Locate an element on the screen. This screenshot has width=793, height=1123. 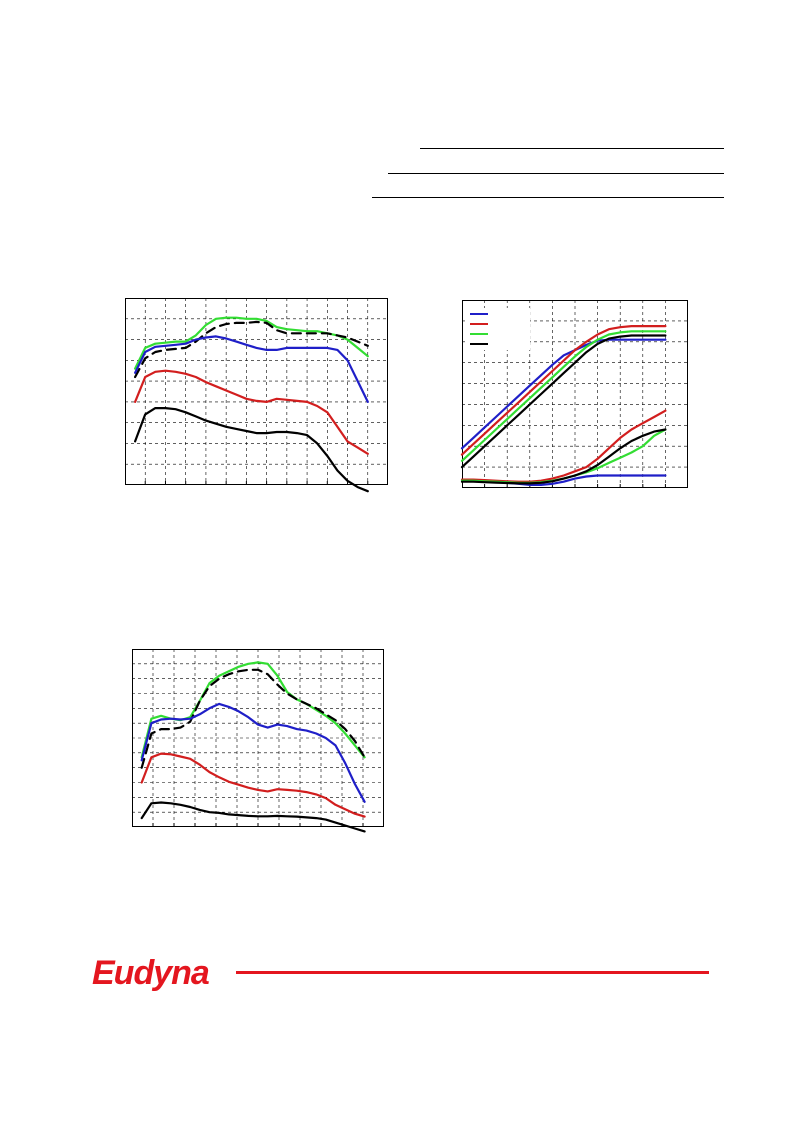
chart-2-plot is located at coordinates (574, 394).